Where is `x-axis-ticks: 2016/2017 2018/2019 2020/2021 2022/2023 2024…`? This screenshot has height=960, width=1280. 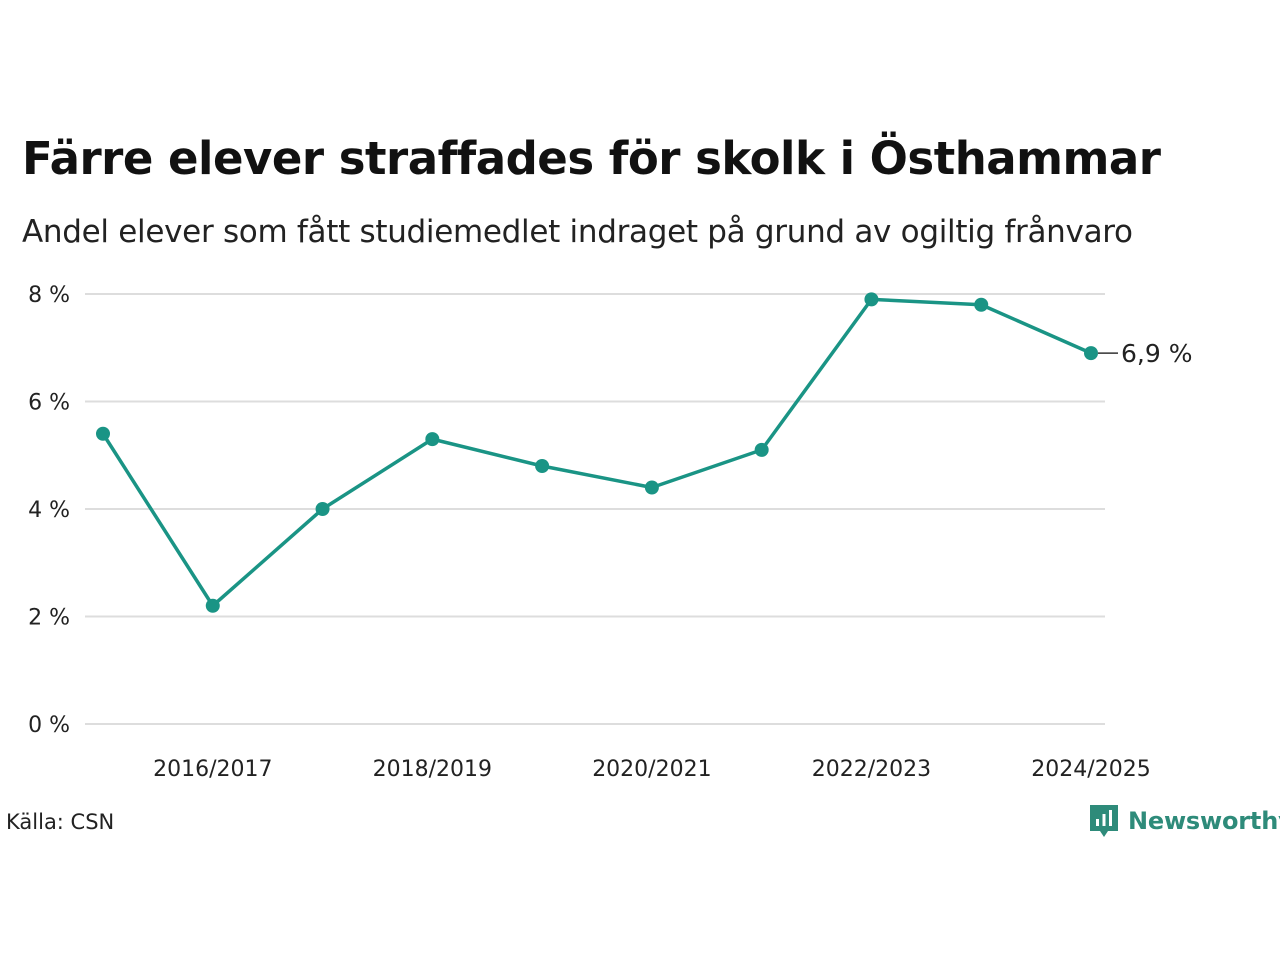
x-axis-ticks: 2016/2017 2018/2019 2020/2021 2022/2023 2024… is located at coordinates (652, 769).